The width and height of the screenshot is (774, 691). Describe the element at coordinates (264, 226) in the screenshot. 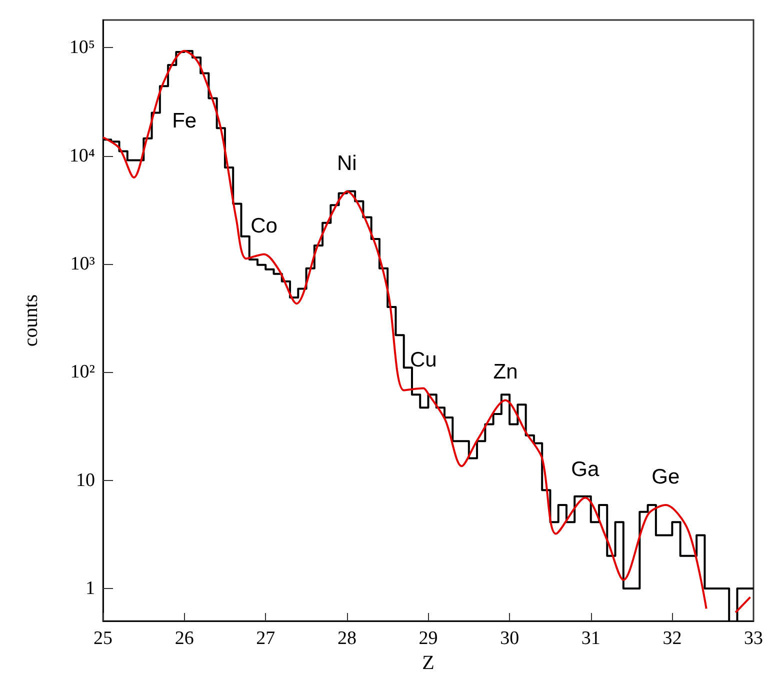

I see `annotation: Co` at that location.